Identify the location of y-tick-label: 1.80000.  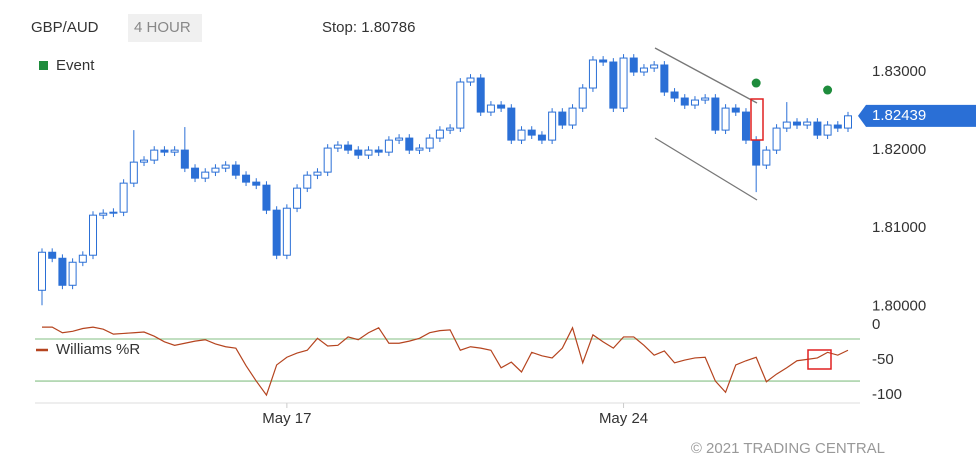
(899, 305).